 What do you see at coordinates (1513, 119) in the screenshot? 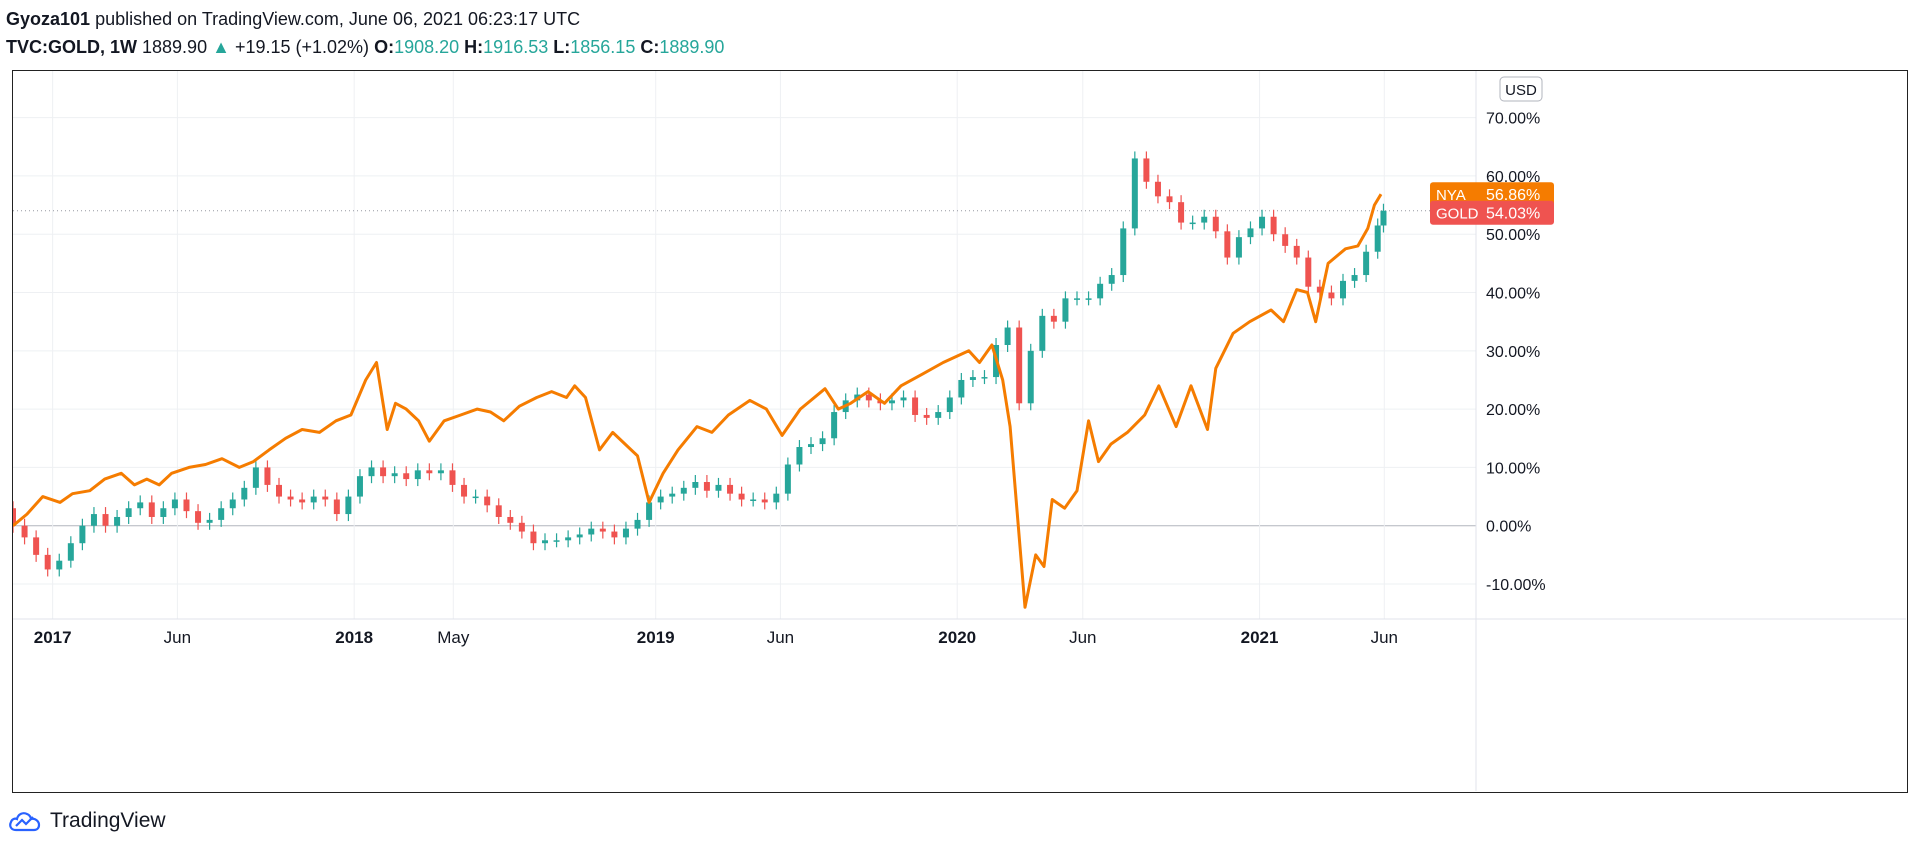
I see `y-tick-label: 70.00%` at bounding box center [1513, 119].